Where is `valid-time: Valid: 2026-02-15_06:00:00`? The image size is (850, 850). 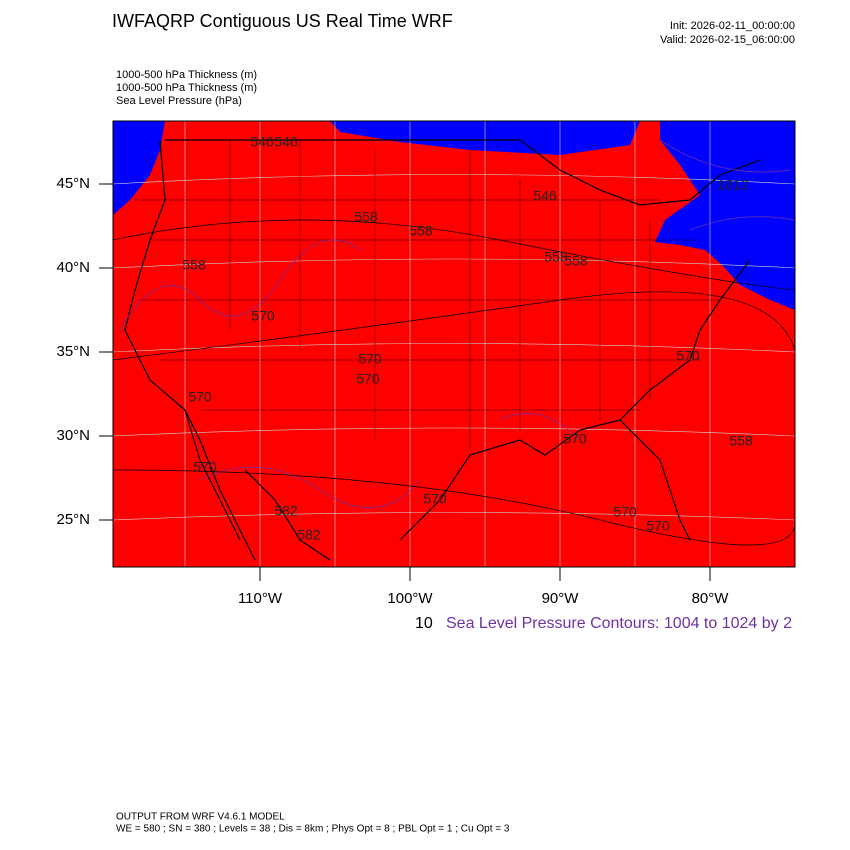 valid-time: Valid: 2026-02-15_06:00:00 is located at coordinates (727, 40).